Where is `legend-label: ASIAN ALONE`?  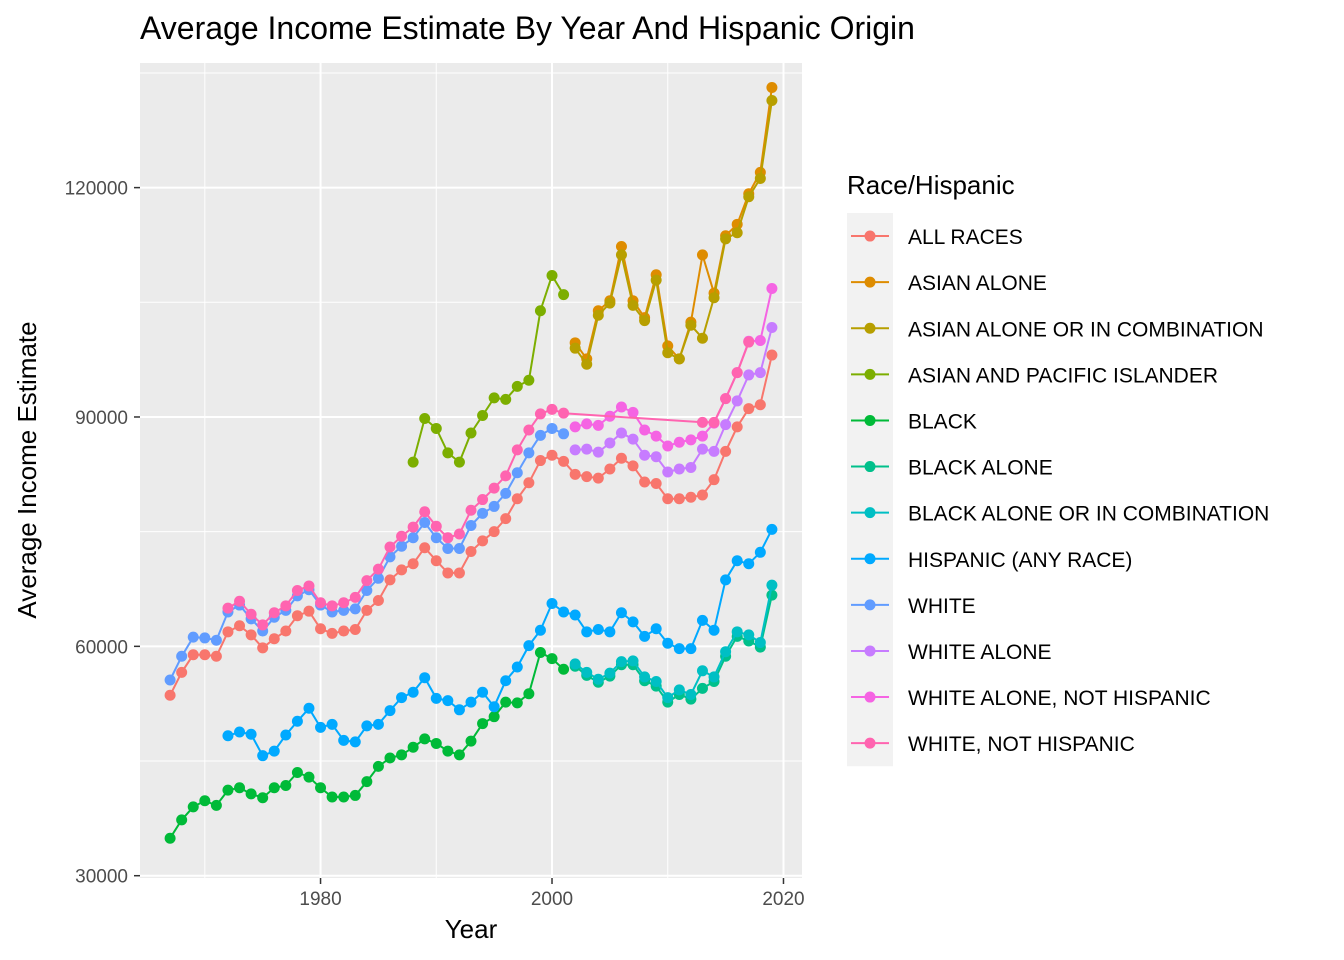
legend-label: ASIAN ALONE is located at coordinates (977, 283).